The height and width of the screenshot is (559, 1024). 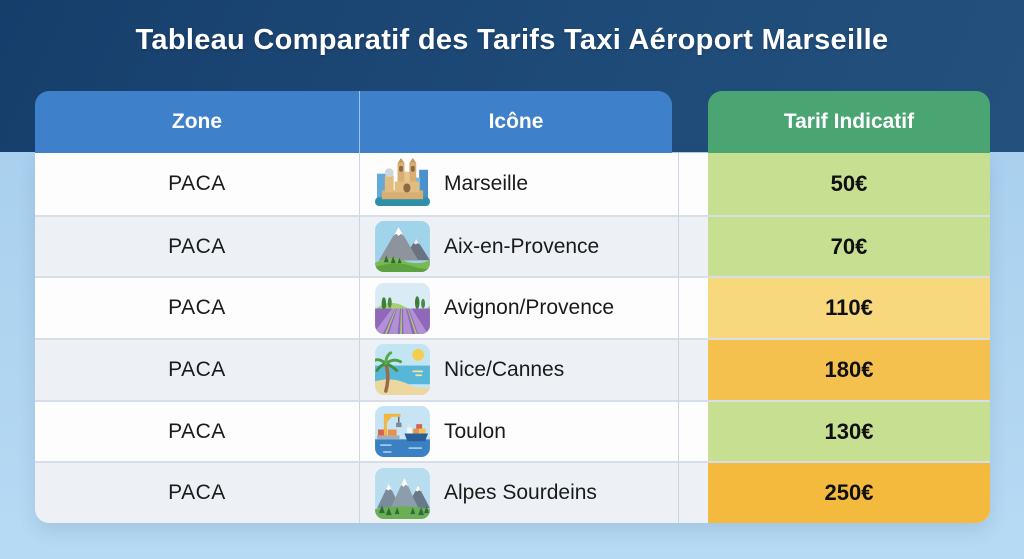 I want to click on city-cell: Avignon/Provence, so click(x=519, y=307).